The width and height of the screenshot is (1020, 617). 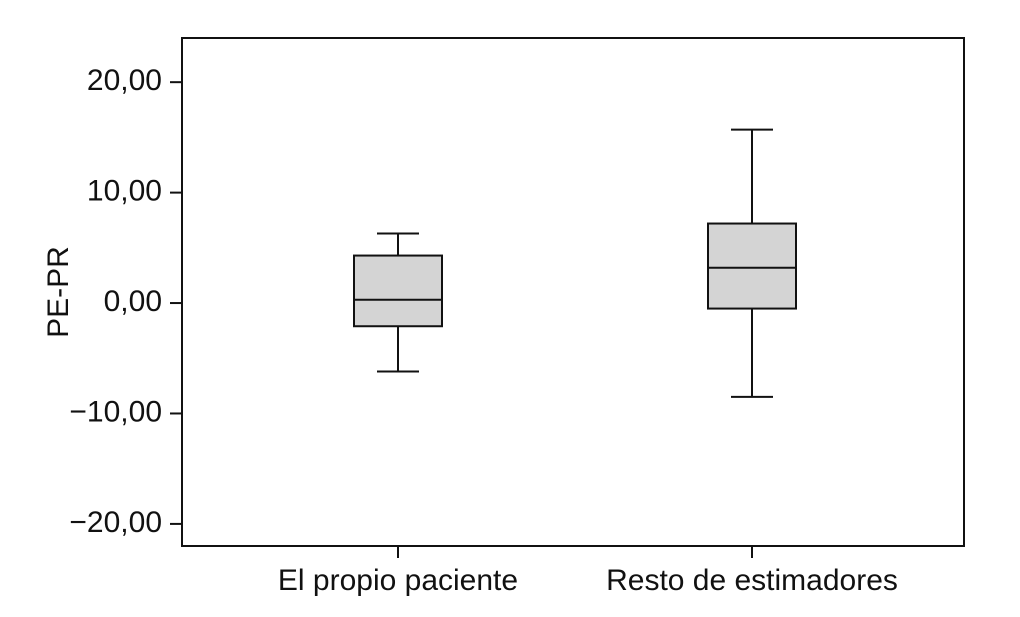 I want to click on y-tick-label: 20,00, so click(x=124, y=80).